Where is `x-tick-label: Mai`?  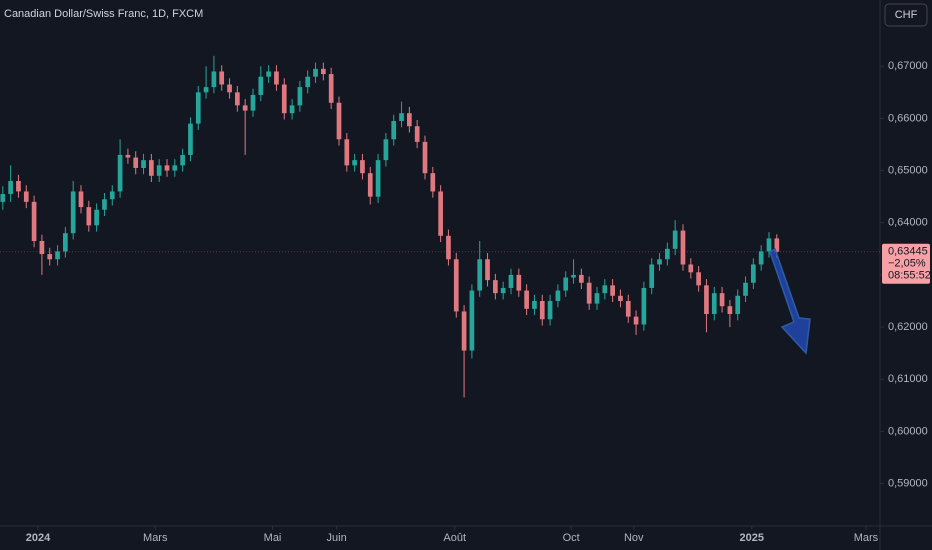 x-tick-label: Mai is located at coordinates (273, 538).